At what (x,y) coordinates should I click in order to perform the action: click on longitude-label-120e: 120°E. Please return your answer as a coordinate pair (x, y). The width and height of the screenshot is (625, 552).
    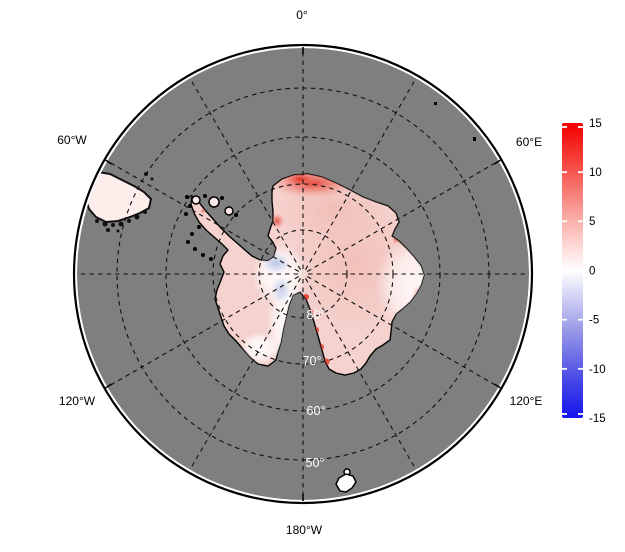
    Looking at the image, I should click on (526, 401).